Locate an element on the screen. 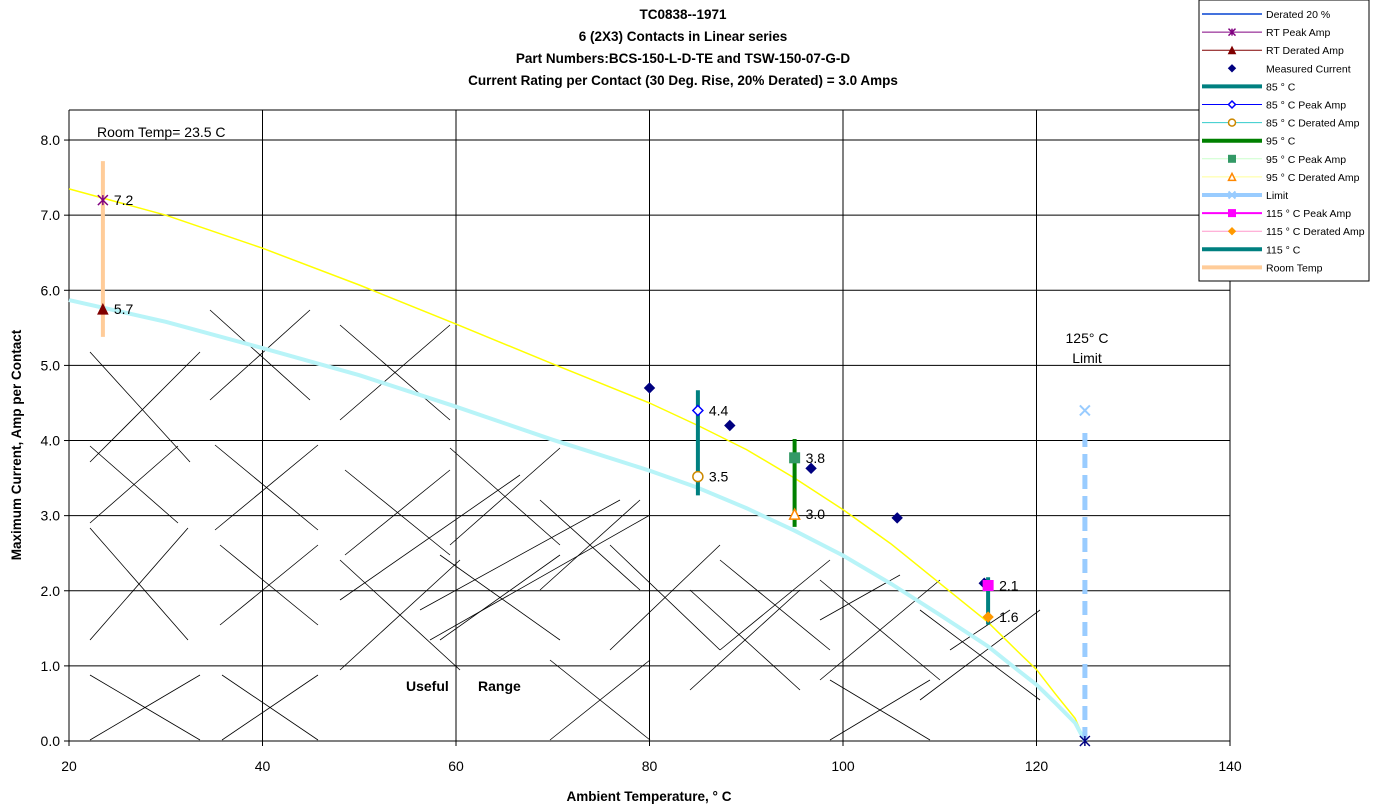 This screenshot has height=808, width=1376. legend-label-3: Measured Current is located at coordinates (1308, 69).